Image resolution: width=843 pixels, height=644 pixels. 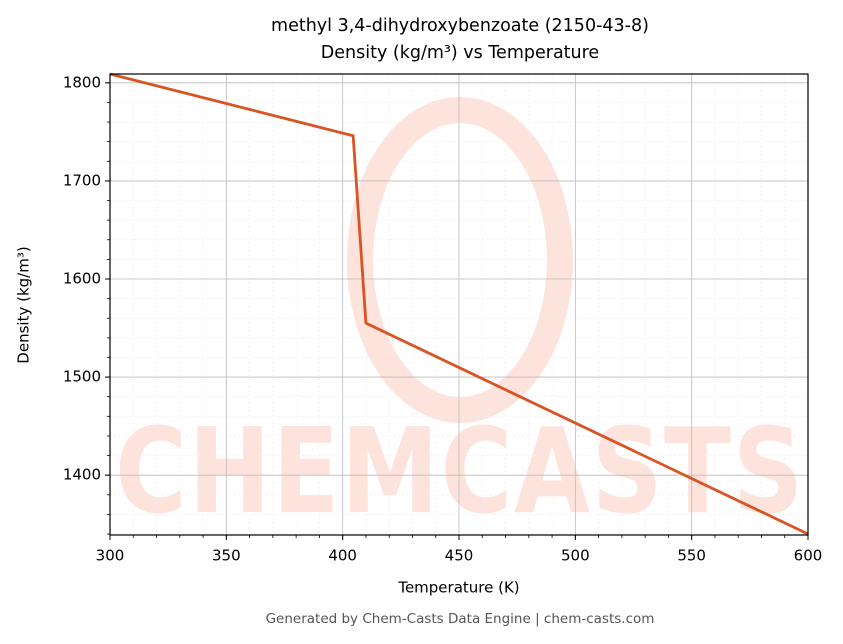 I want to click on watermark-ring, so click(x=460, y=260).